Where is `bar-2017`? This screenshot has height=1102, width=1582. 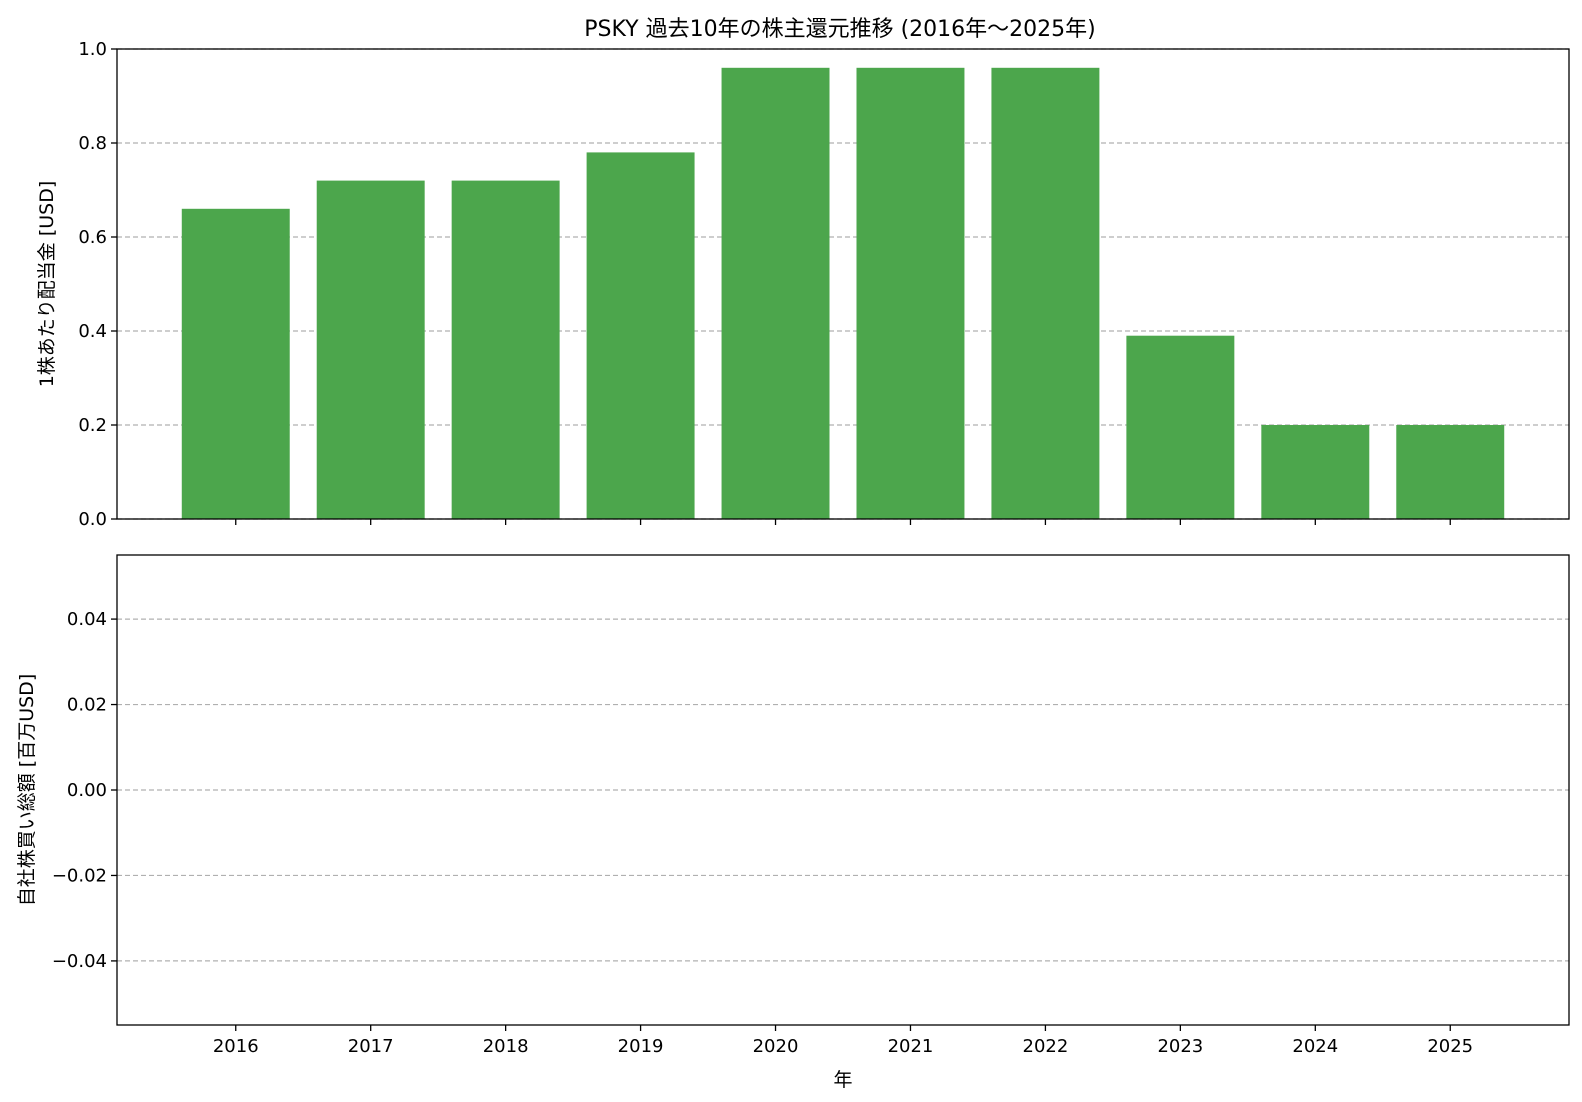 bar-2017 is located at coordinates (370, 349).